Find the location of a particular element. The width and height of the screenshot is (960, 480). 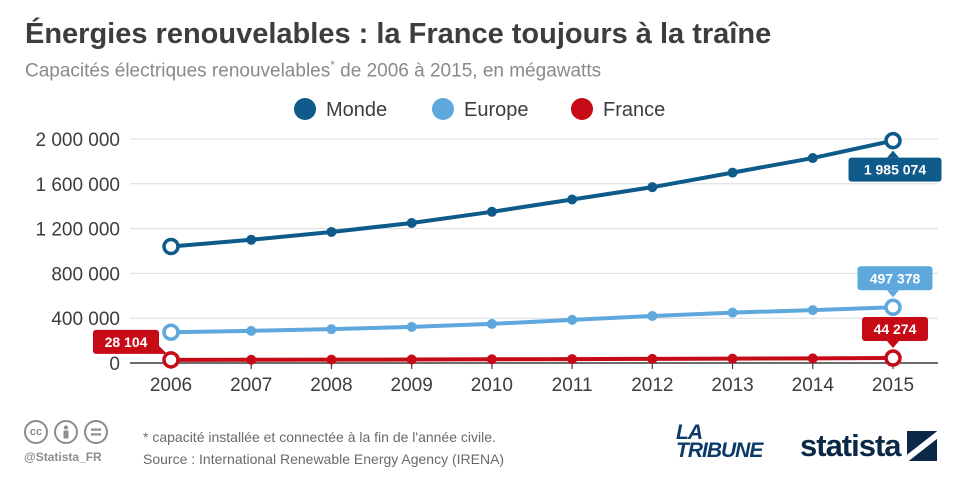

legend-label-europe: Europe is located at coordinates (496, 110).